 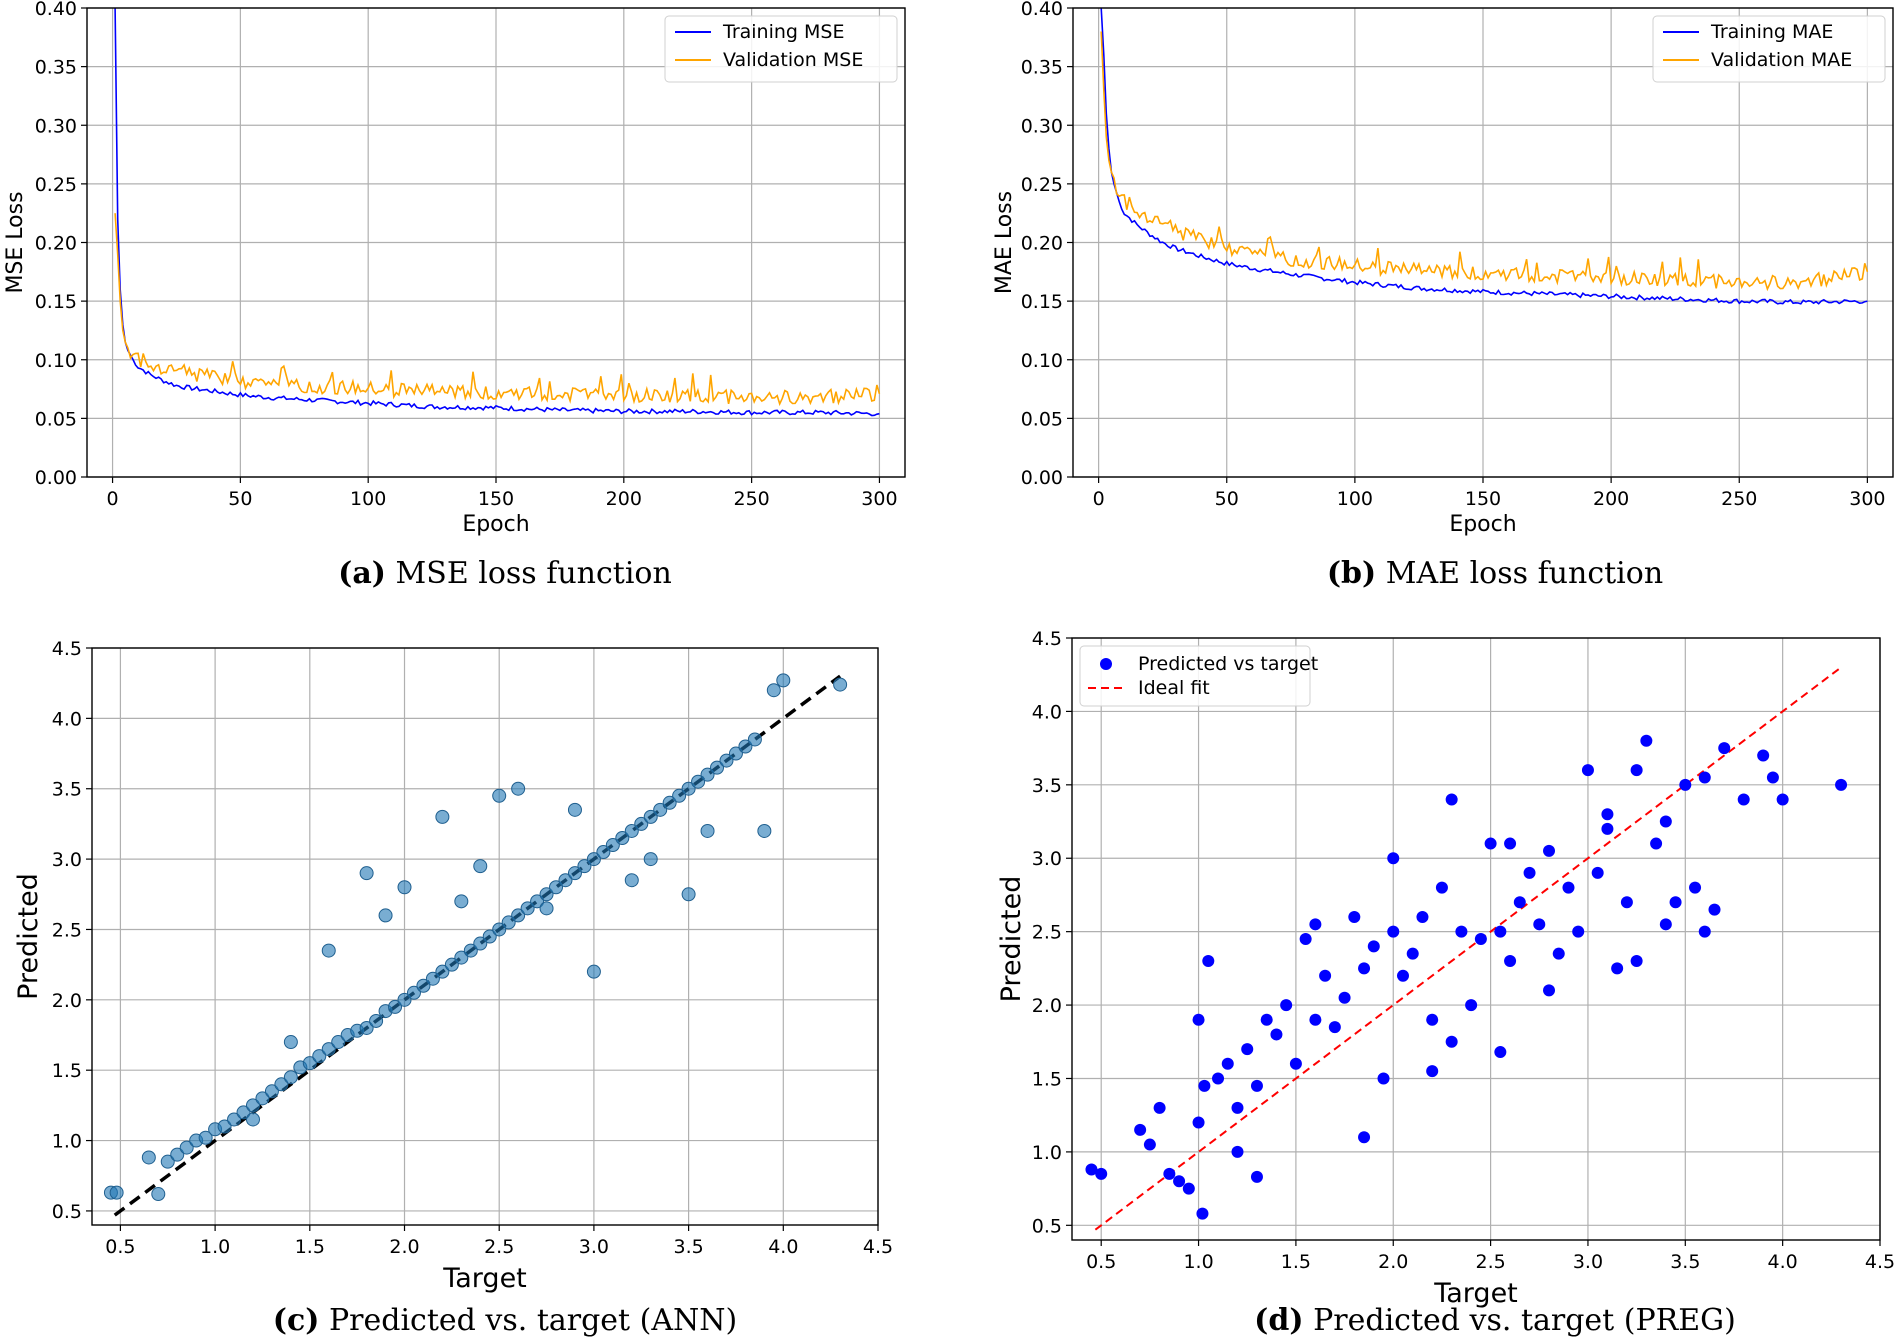 What do you see at coordinates (497, 310) in the screenshot?
I see `series-line-validation-mse` at bounding box center [497, 310].